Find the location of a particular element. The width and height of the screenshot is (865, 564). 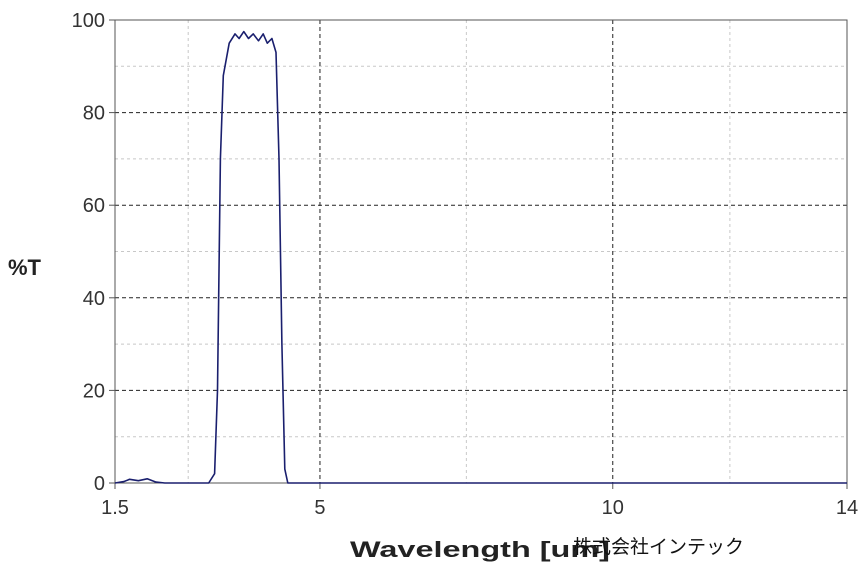

y-tick-label: 100 is located at coordinates (88, 21).